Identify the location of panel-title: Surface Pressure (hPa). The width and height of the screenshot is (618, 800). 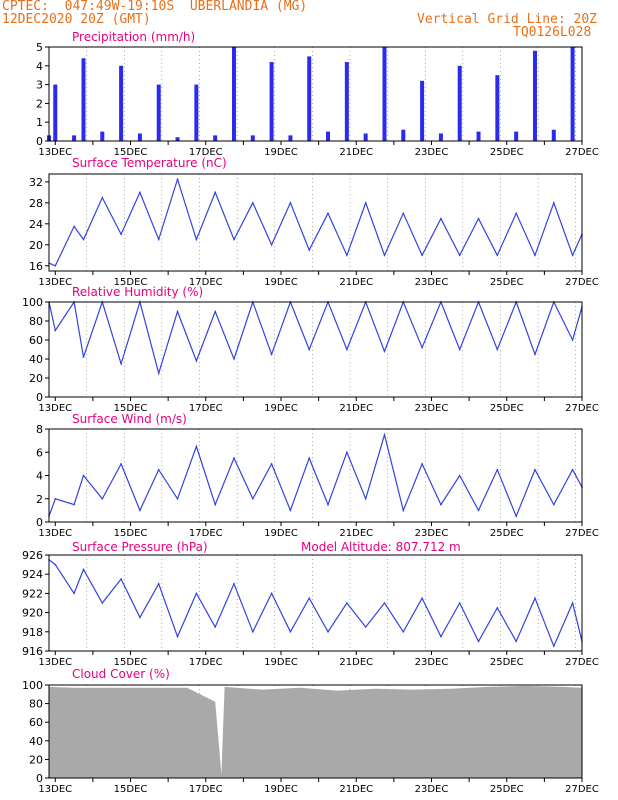
(140, 547).